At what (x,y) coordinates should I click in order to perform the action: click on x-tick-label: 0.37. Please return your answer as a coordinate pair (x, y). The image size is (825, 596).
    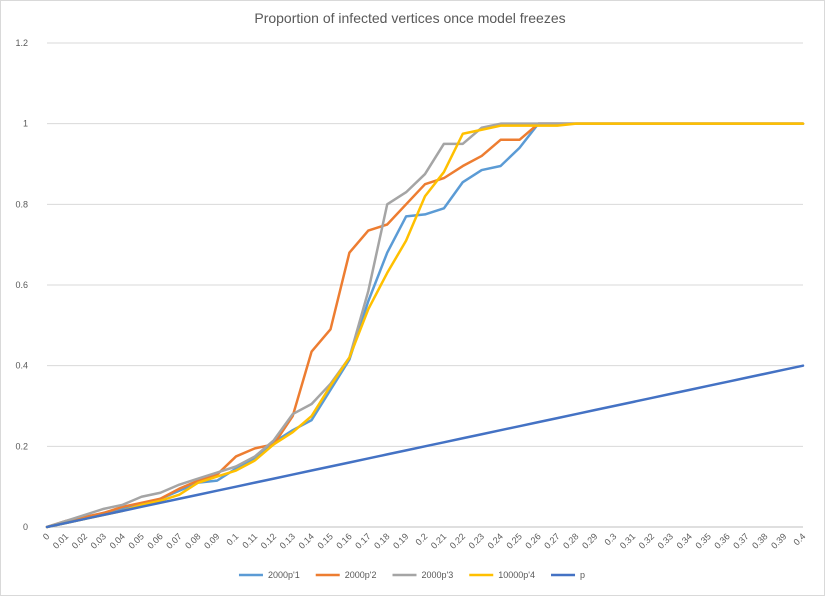
    Looking at the image, I should click on (740, 540).